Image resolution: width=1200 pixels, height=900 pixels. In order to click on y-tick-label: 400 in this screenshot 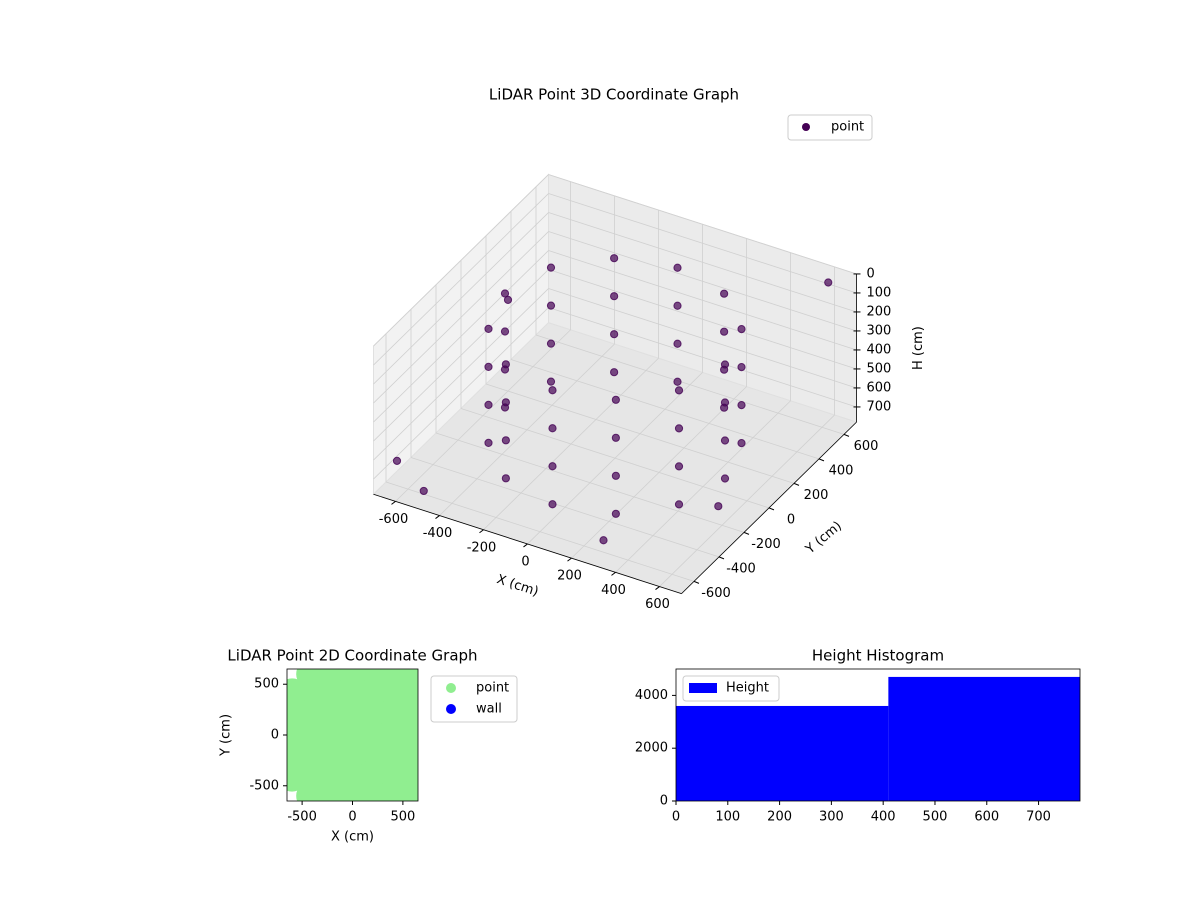, I will do `click(841, 470)`.